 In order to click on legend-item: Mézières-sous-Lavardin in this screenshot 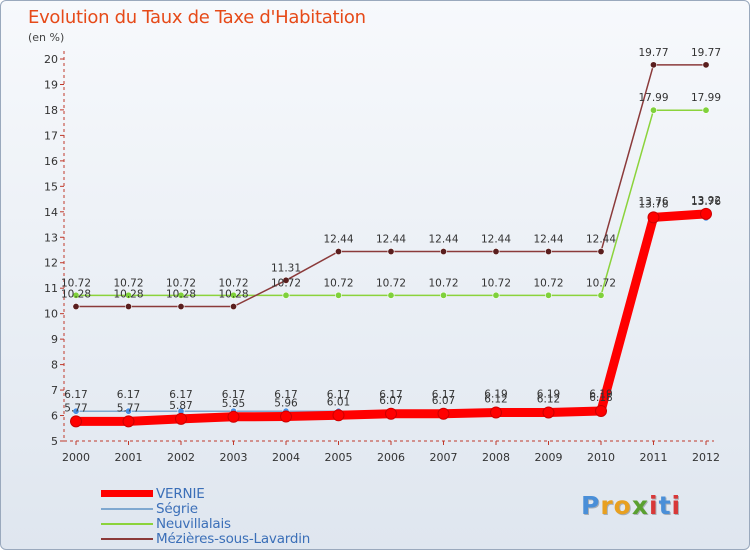, I will do `click(206, 538)`.